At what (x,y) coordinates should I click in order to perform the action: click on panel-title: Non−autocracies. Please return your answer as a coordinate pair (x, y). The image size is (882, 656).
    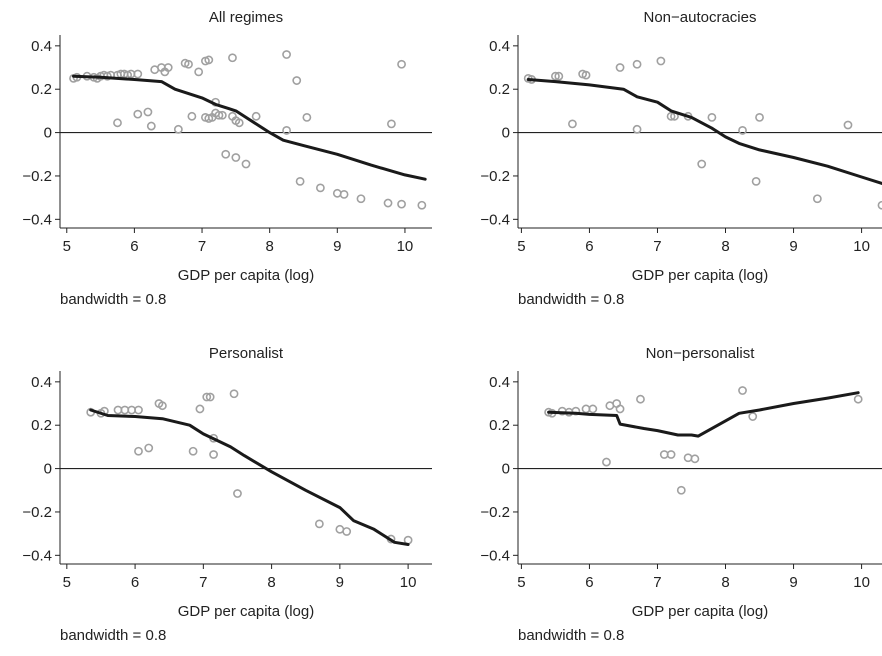
    Looking at the image, I should click on (700, 17).